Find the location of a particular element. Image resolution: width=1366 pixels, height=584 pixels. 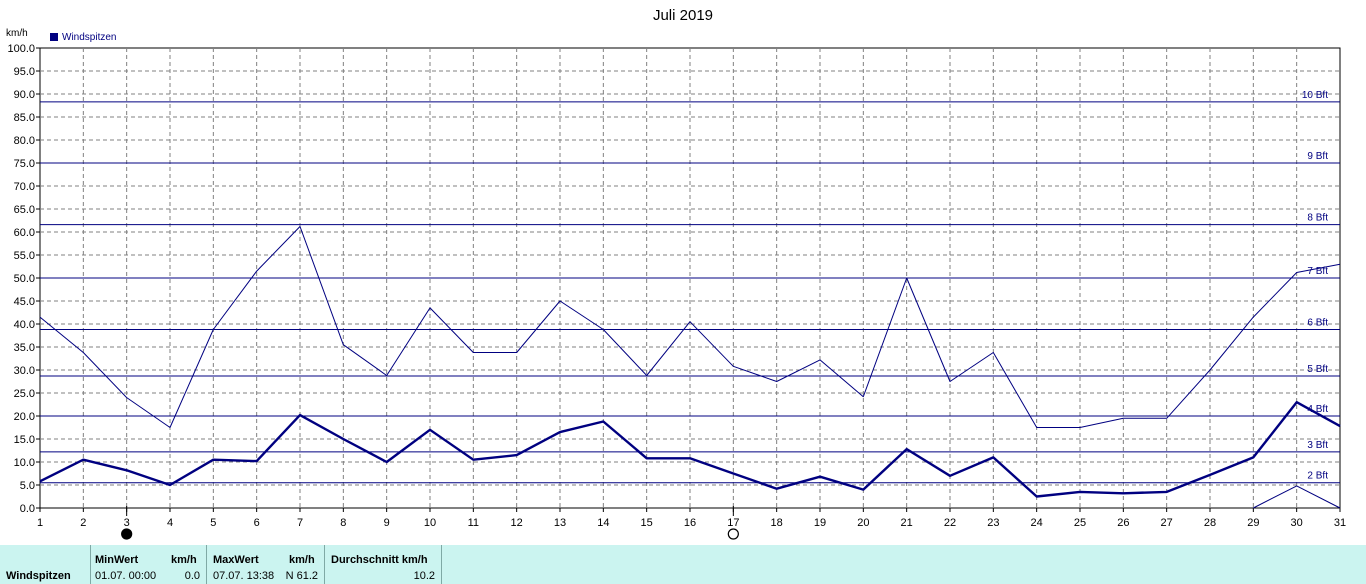

x-tick-label: 3 is located at coordinates (127, 523).